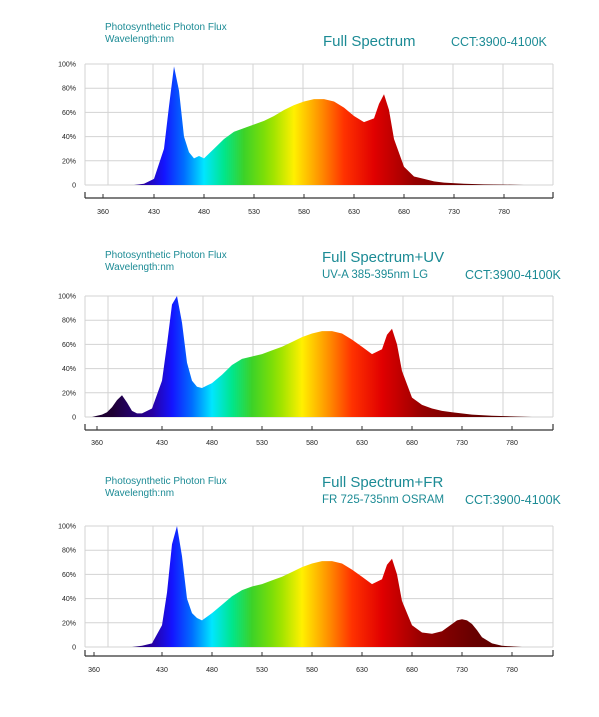 The height and width of the screenshot is (717, 599). What do you see at coordinates (375, 275) in the screenshot?
I see `chart-subtitle: UV-A 385-395nm LG` at bounding box center [375, 275].